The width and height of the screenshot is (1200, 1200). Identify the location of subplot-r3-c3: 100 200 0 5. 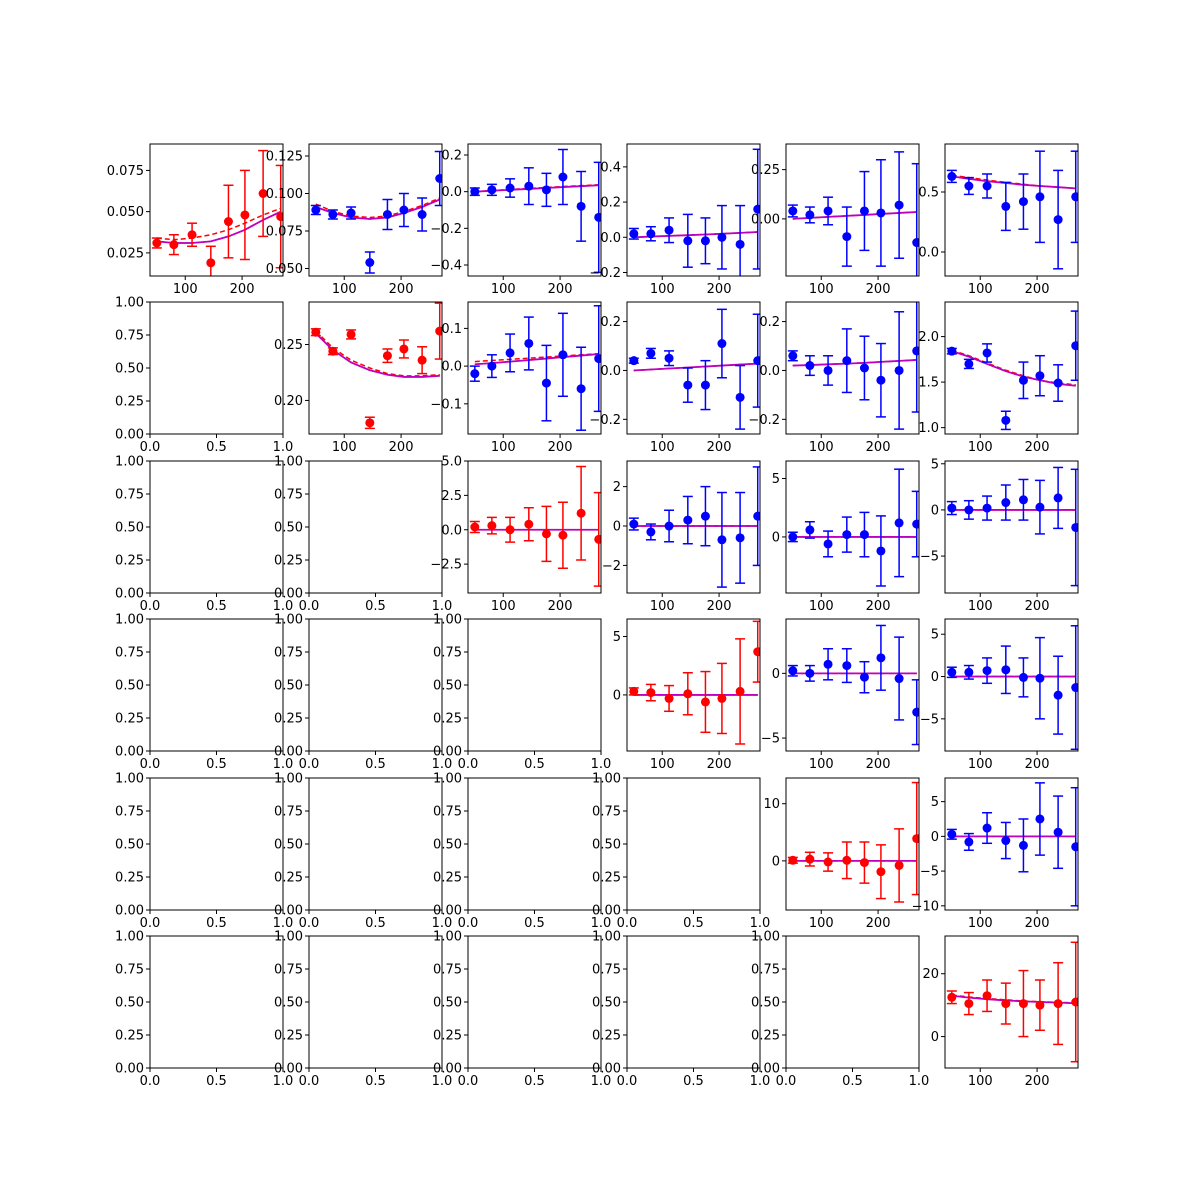
(687, 695).